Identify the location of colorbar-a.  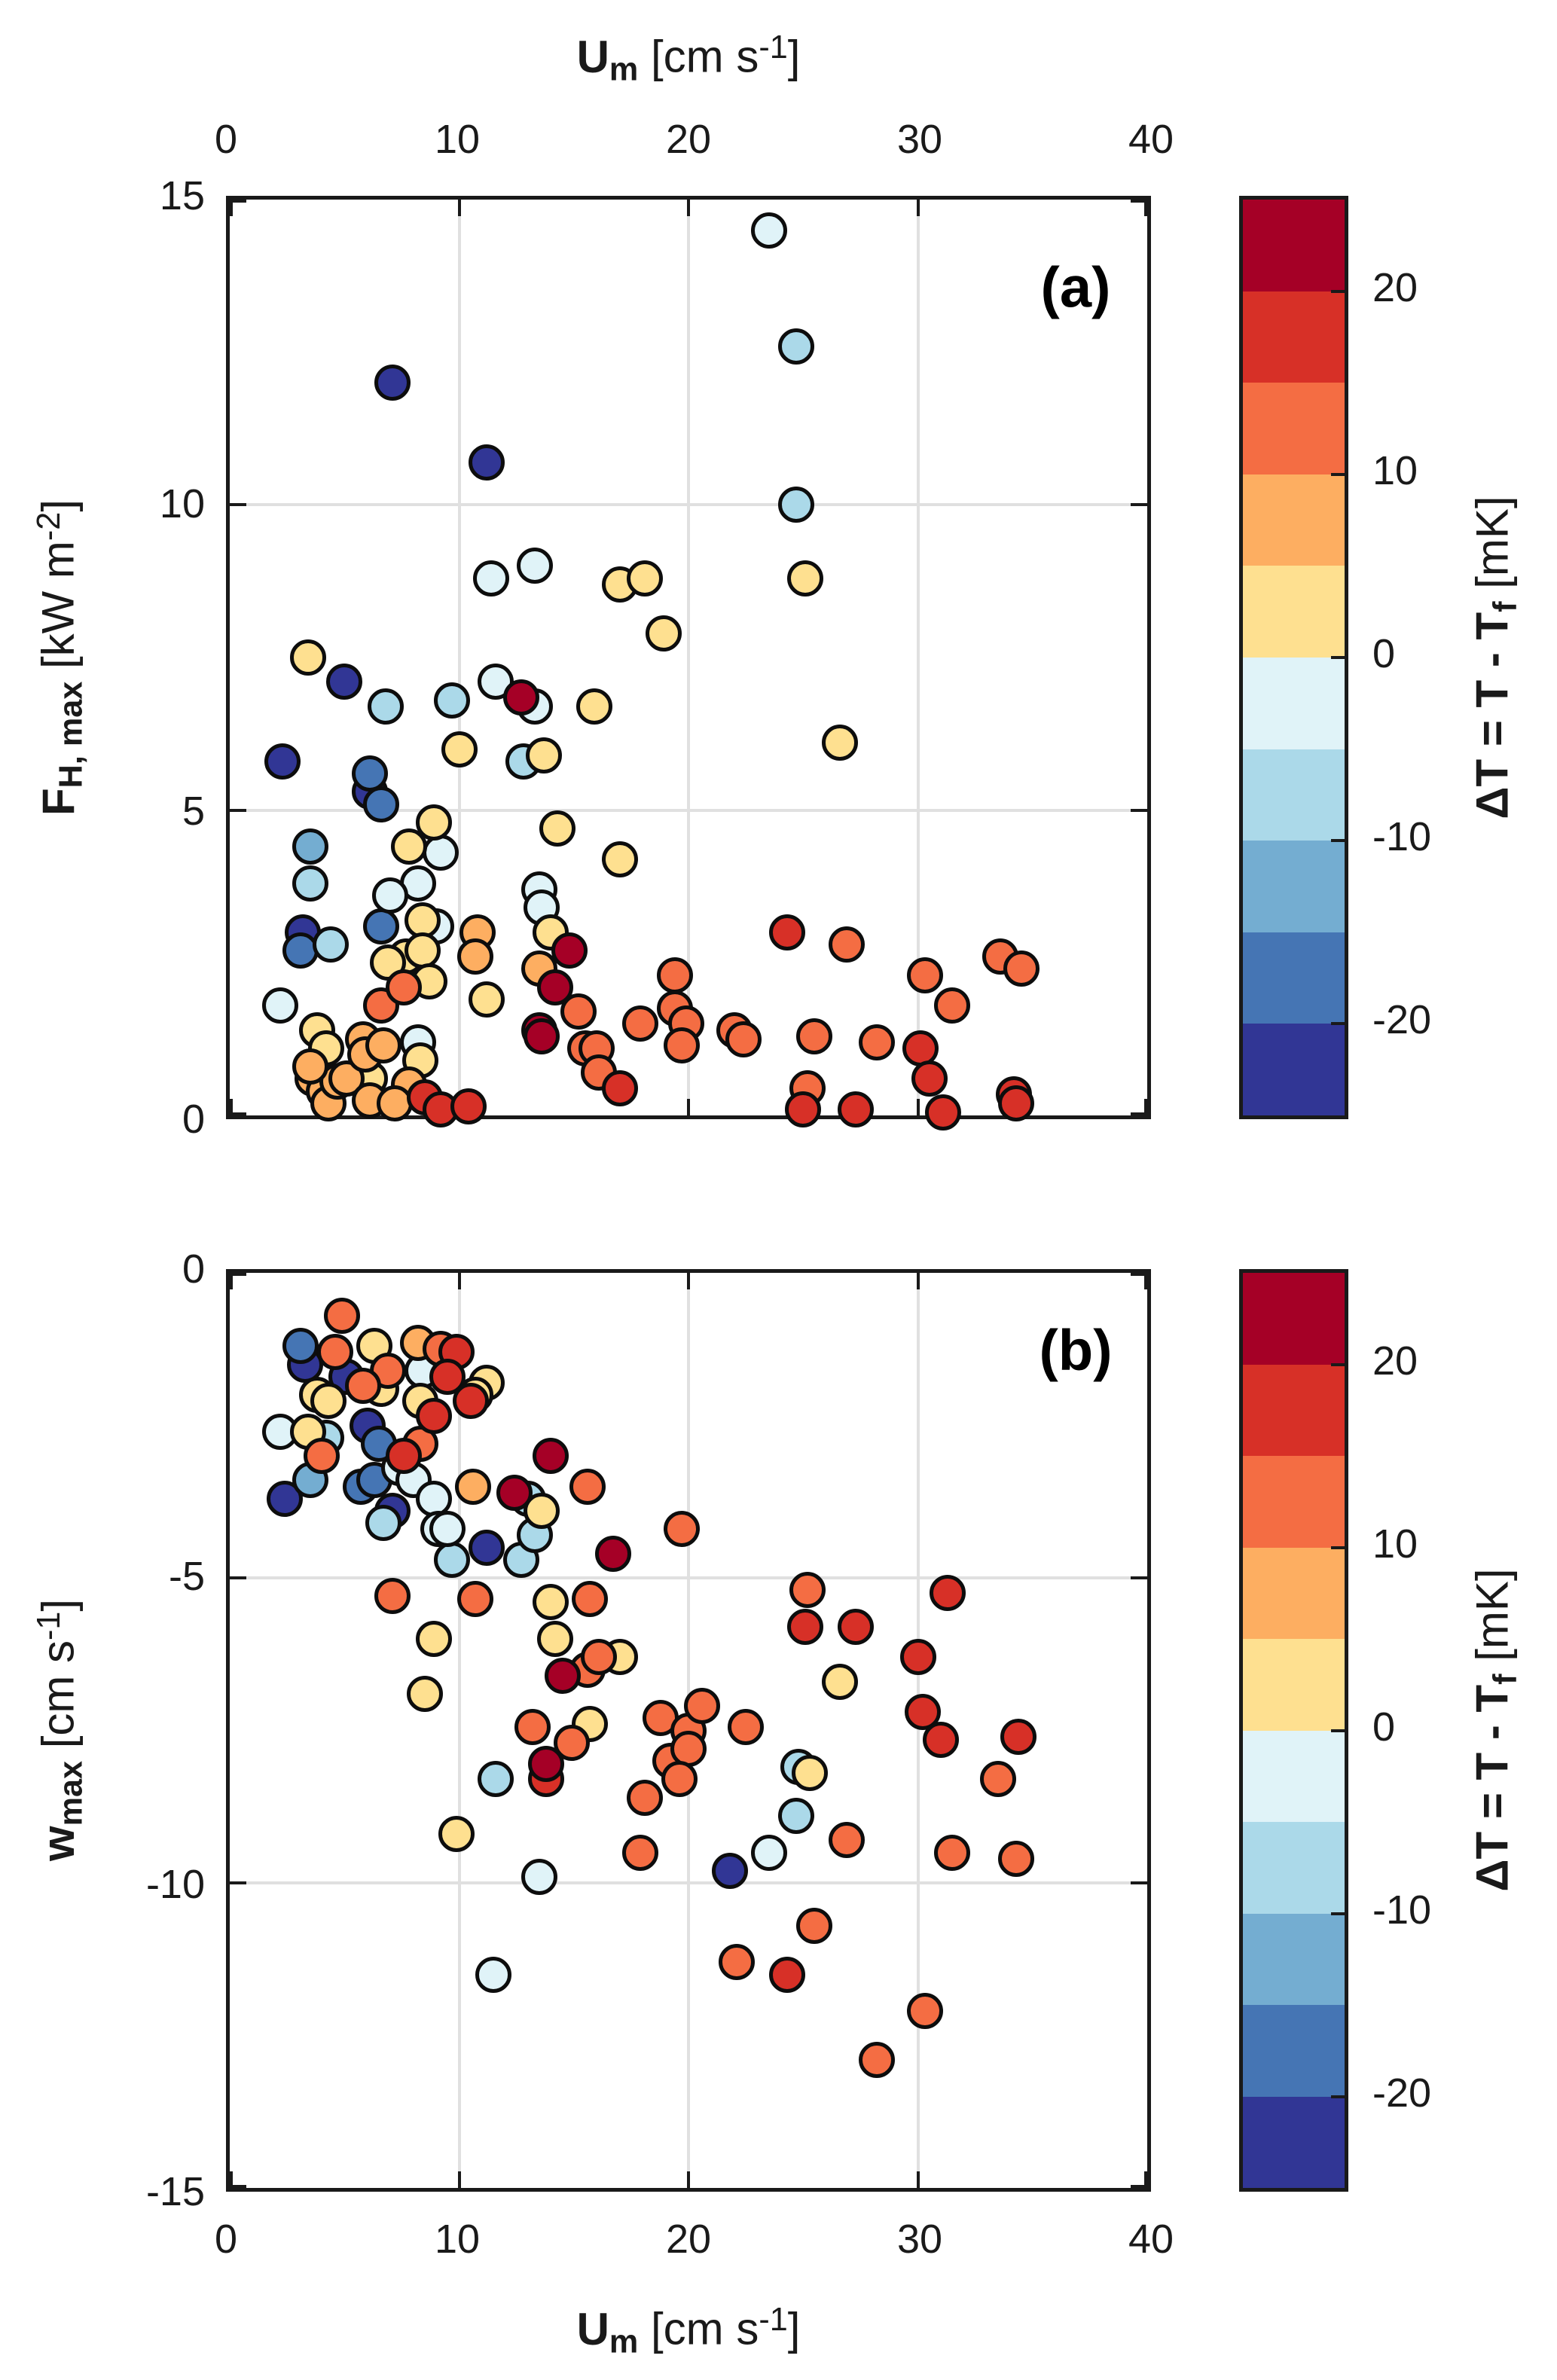
(1293, 657).